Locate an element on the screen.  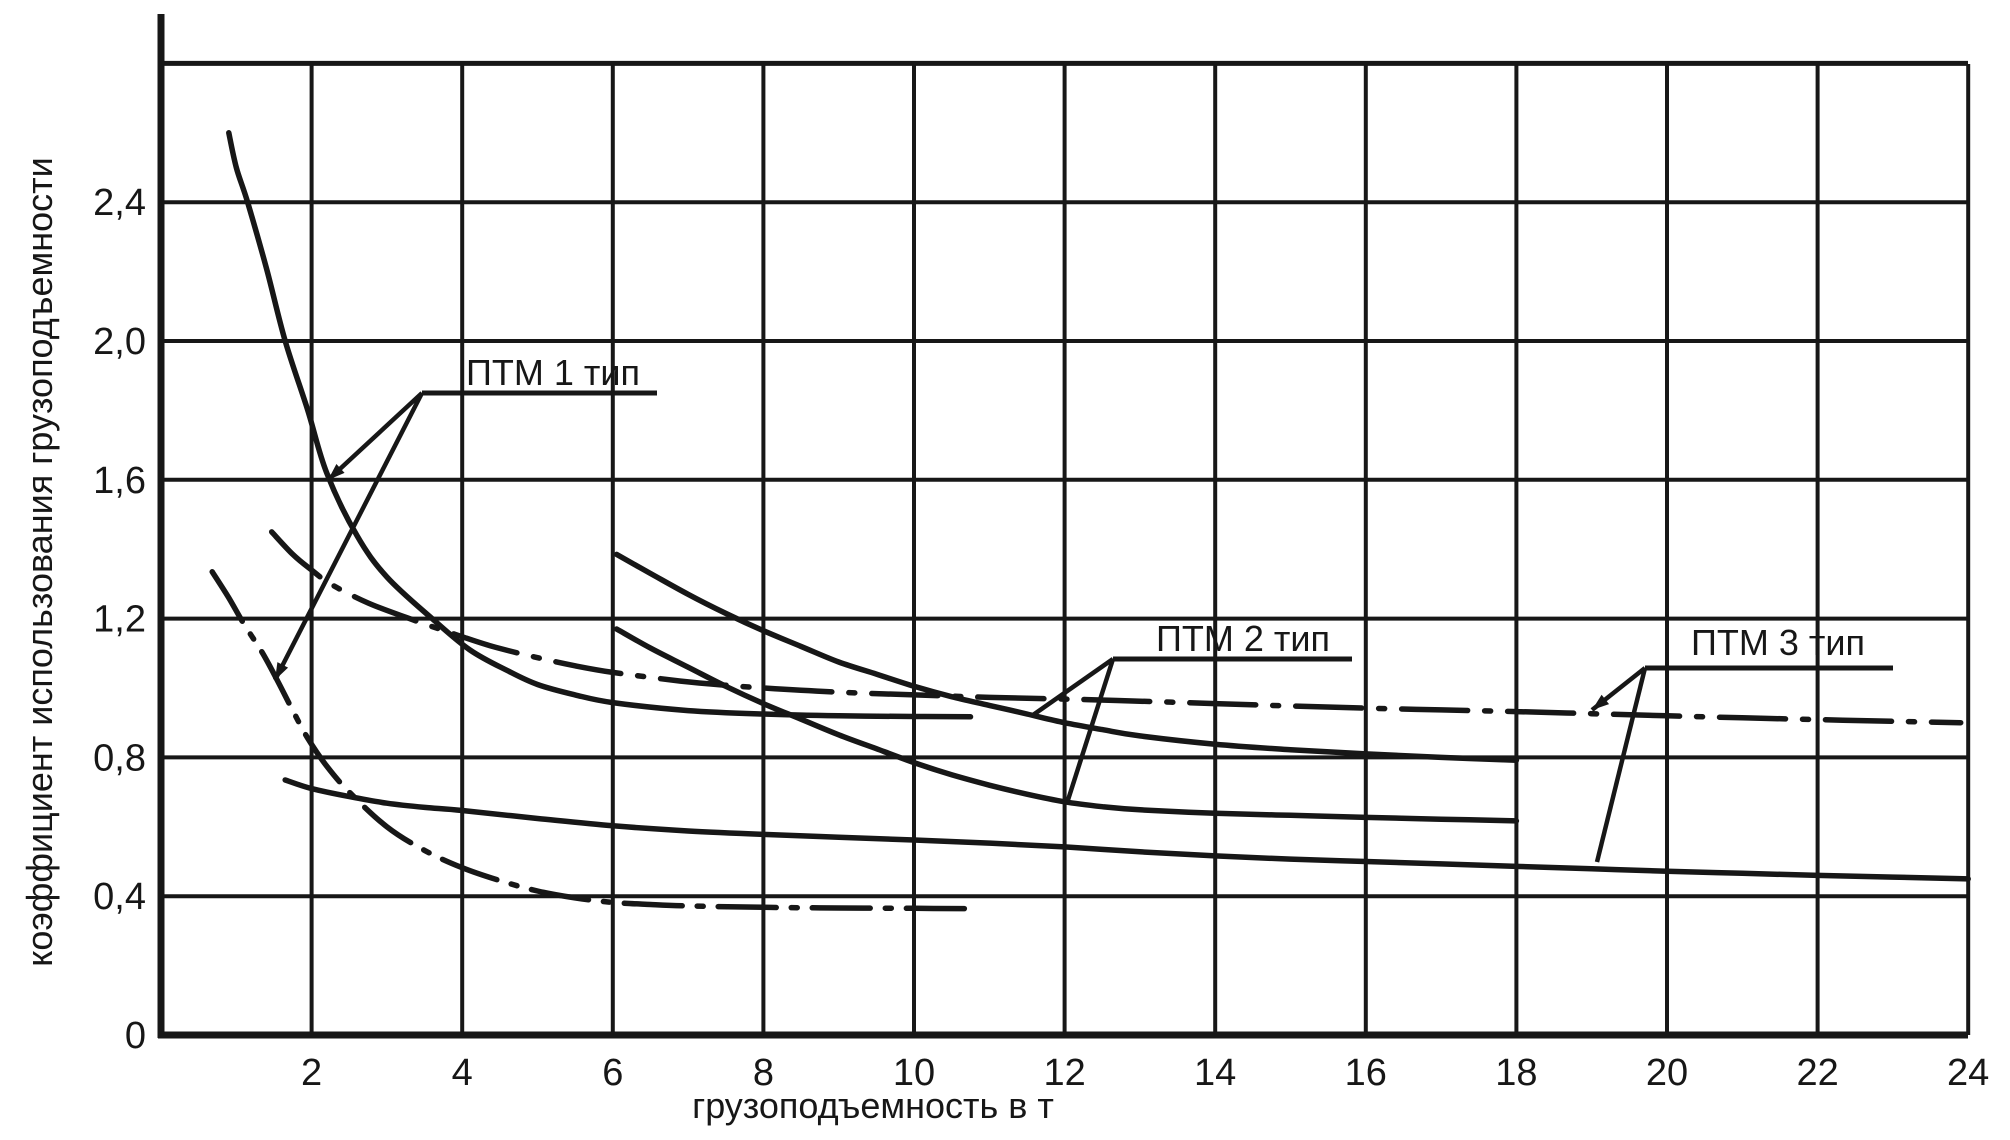
x-tick-label: 8 is located at coordinates (763, 1073).